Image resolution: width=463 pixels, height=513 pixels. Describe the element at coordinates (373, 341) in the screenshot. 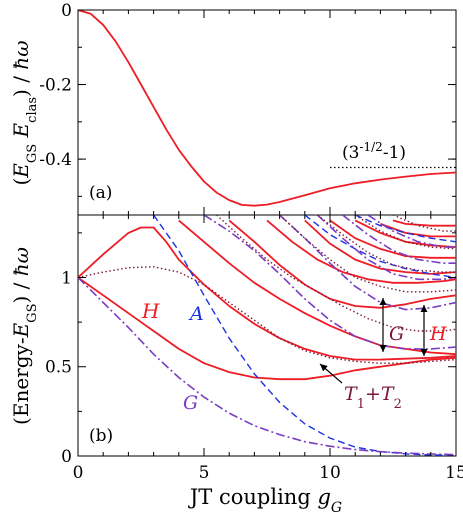

I see `annotation-arrows` at that location.